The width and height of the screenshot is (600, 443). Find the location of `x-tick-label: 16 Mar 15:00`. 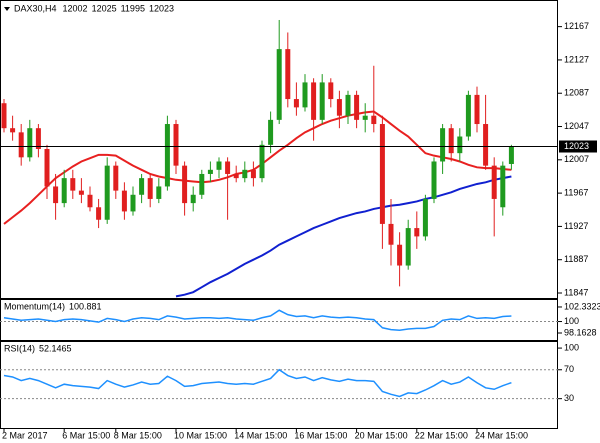

x-tick-label: 16 Mar 15:00 is located at coordinates (320, 435).